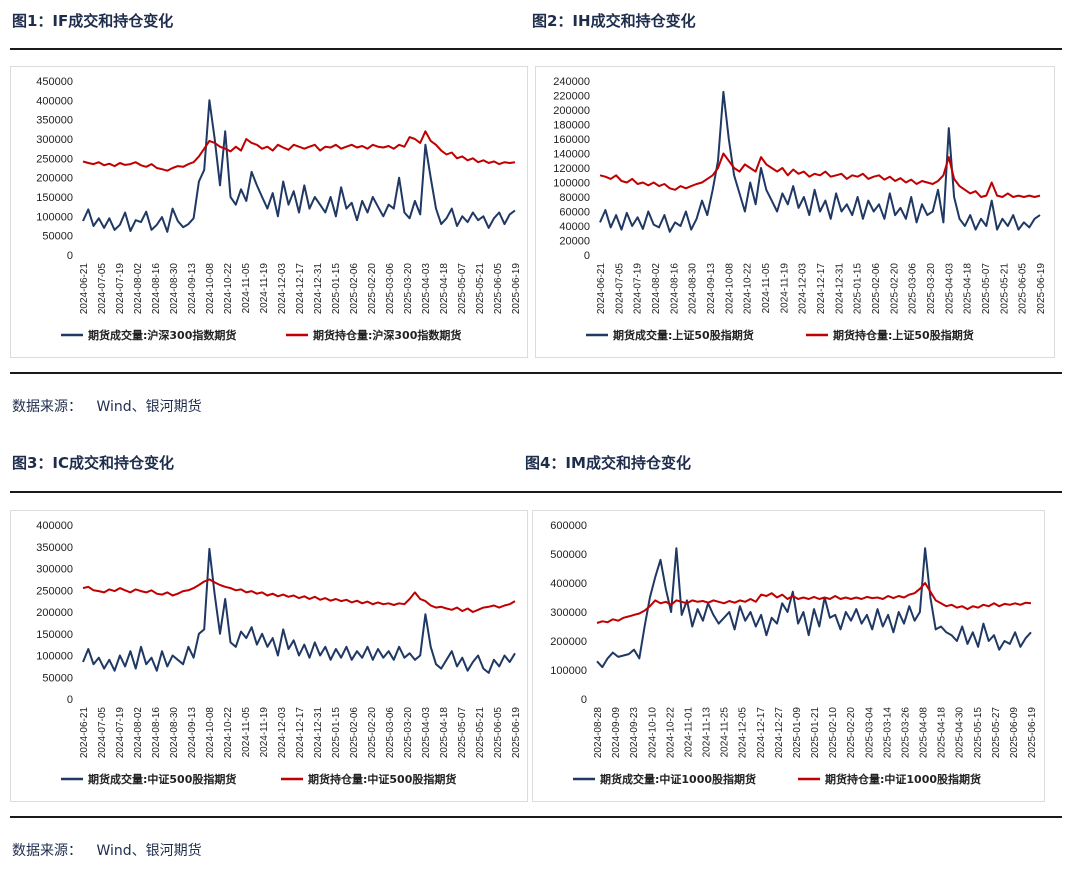 This screenshot has height=875, width=1080. What do you see at coordinates (54, 121) in the screenshot?
I see `y-tick-label: 350000` at bounding box center [54, 121].